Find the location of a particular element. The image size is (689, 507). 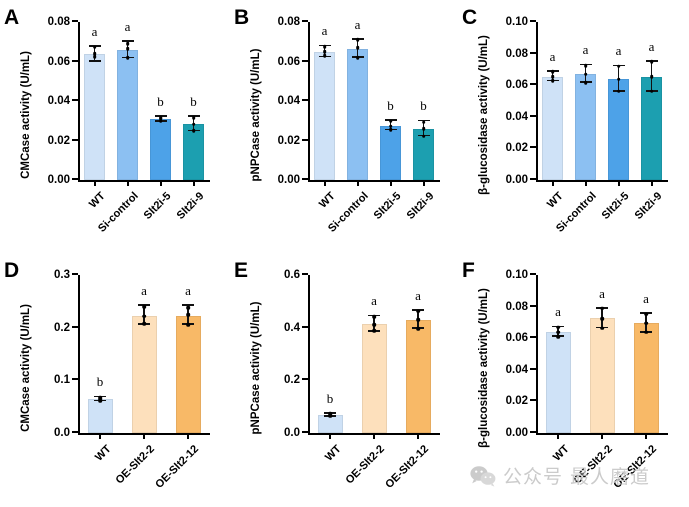

x-axis-label-anchor: Slt2i-9 is located at coordinates (191, 201).